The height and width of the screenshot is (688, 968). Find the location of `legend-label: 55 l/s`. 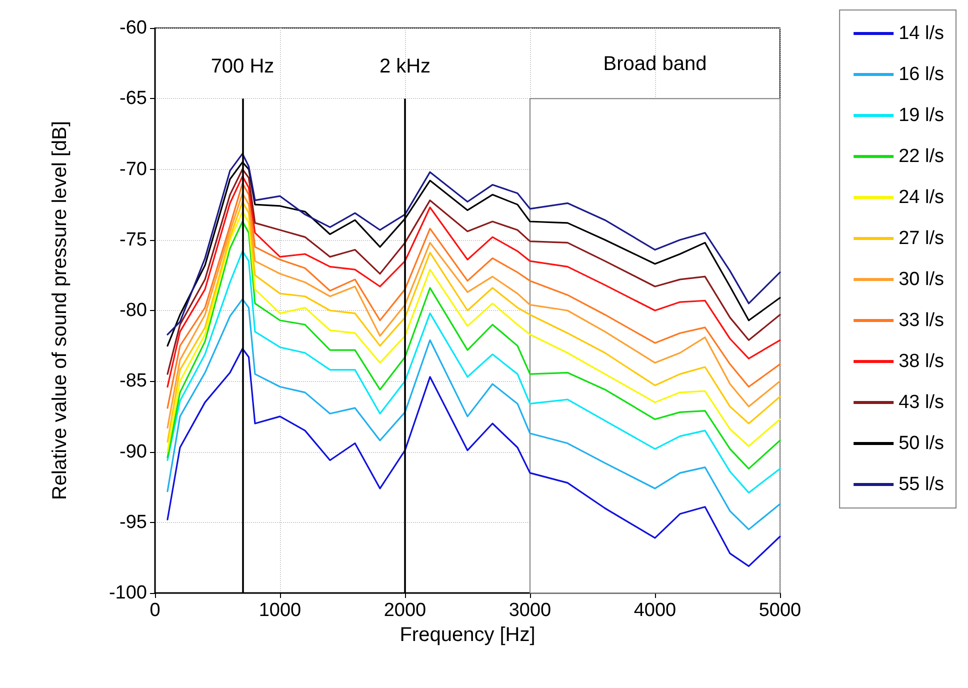

legend-label: 55 l/s is located at coordinates (921, 484).